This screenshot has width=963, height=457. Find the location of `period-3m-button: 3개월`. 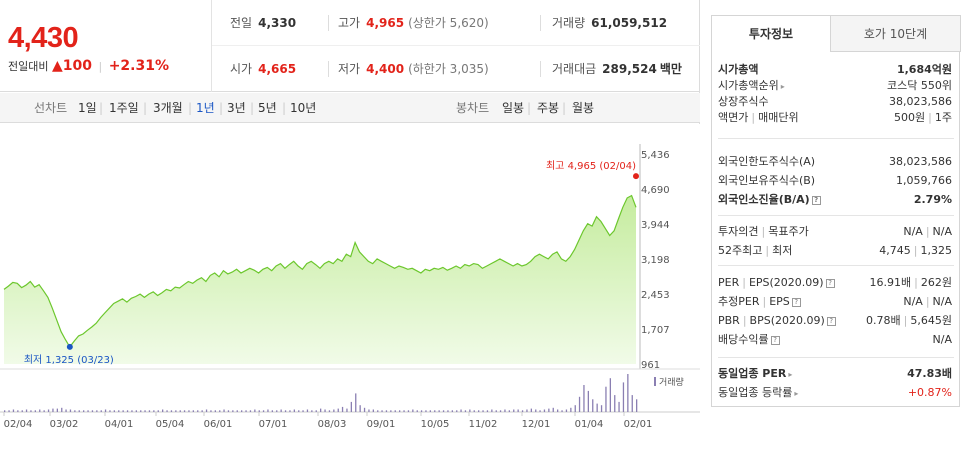

period-3m-button: 3개월 is located at coordinates (168, 108).